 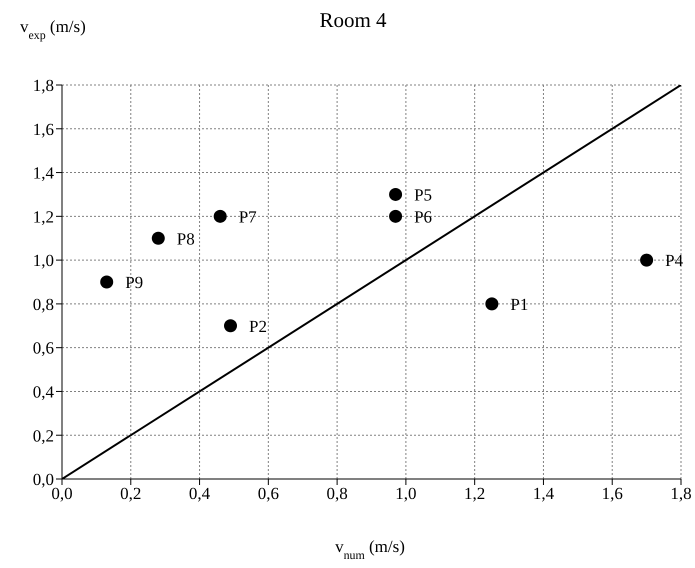 What do you see at coordinates (423, 216) in the screenshot?
I see `data-label: P6` at bounding box center [423, 216].